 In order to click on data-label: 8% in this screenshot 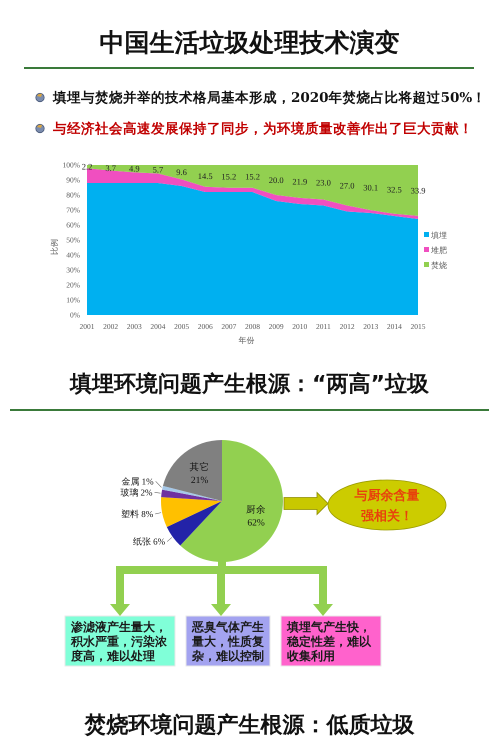, I will do `click(147, 513)`.